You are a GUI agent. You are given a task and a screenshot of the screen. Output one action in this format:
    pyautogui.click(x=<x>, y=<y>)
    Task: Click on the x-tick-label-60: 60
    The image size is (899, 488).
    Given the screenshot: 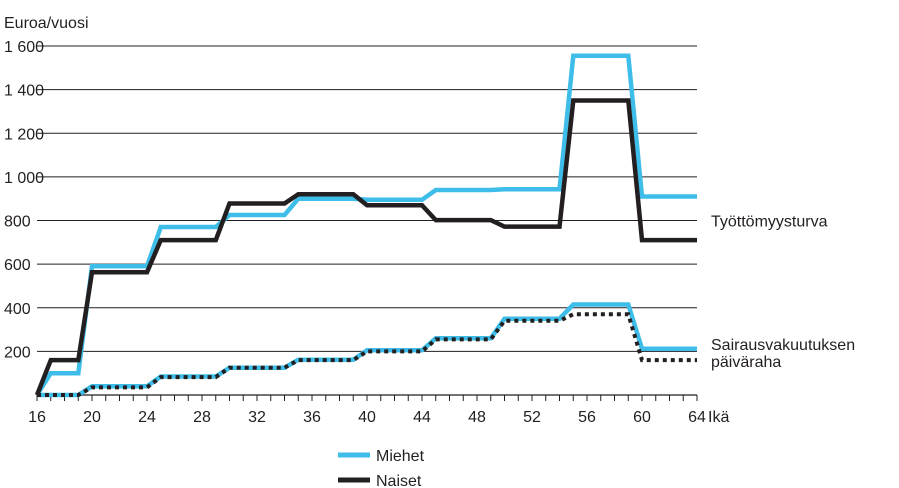 What is the action you would take?
    pyautogui.click(x=642, y=417)
    